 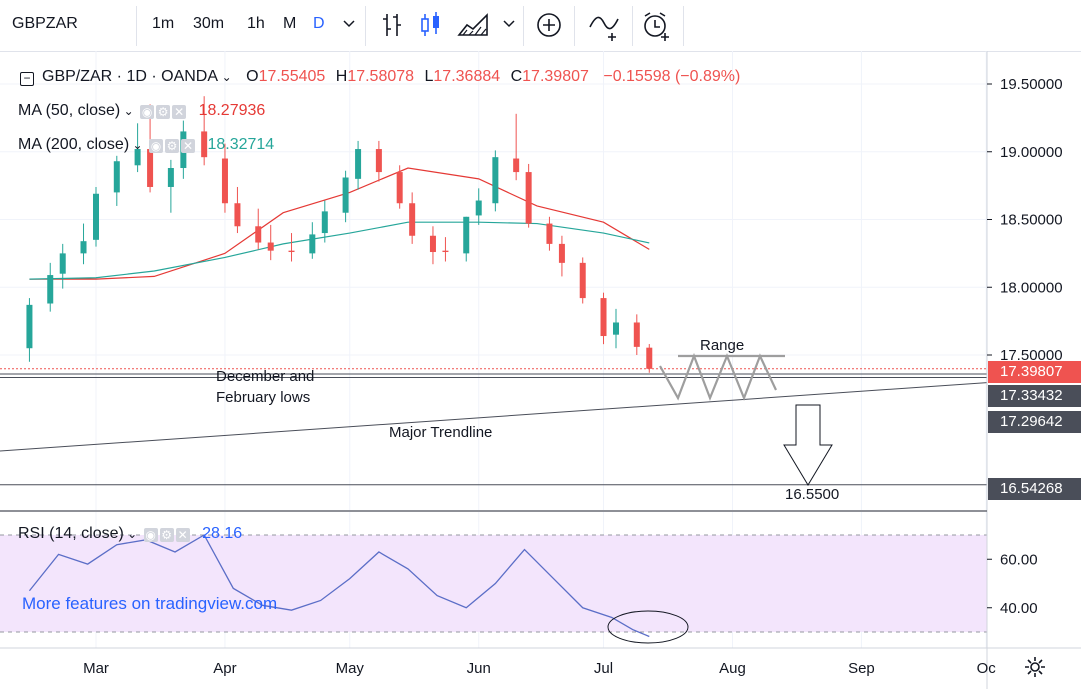 I want to click on time-tick-label: Sep, so click(x=861, y=668).